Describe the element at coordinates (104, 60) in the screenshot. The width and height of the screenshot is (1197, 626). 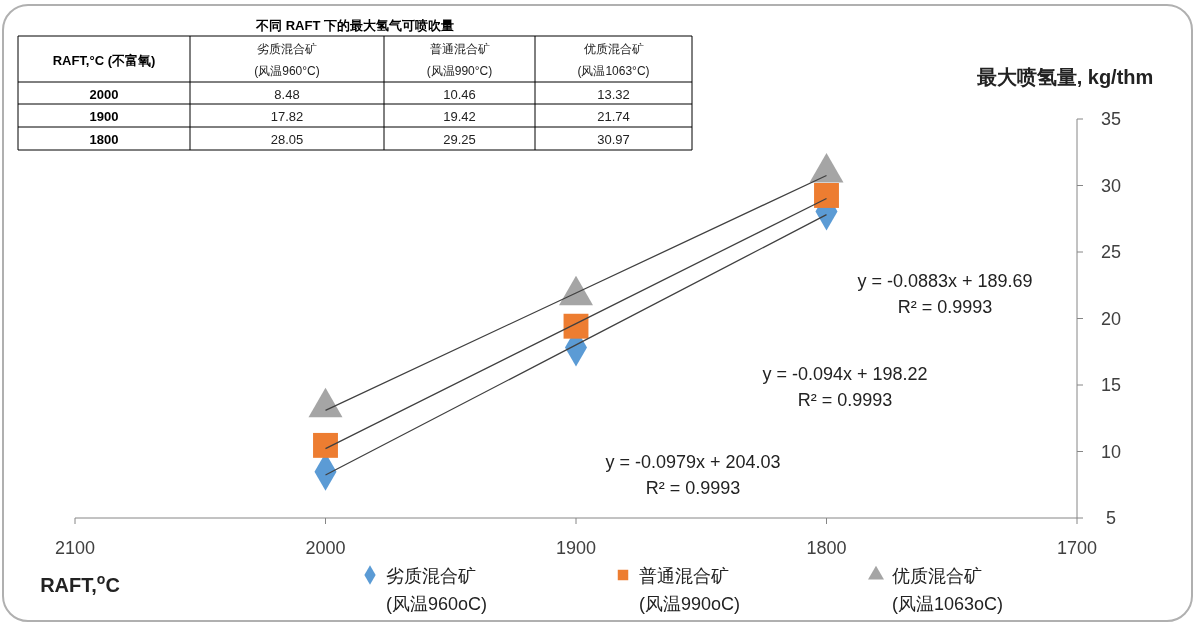
I see `text: RAFT,°C (不富氧)` at that location.